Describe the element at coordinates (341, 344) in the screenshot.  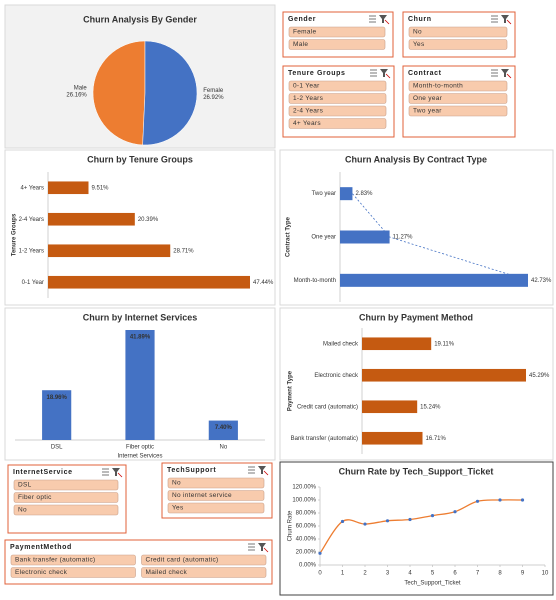
I see `category-label: Mailed check` at that location.